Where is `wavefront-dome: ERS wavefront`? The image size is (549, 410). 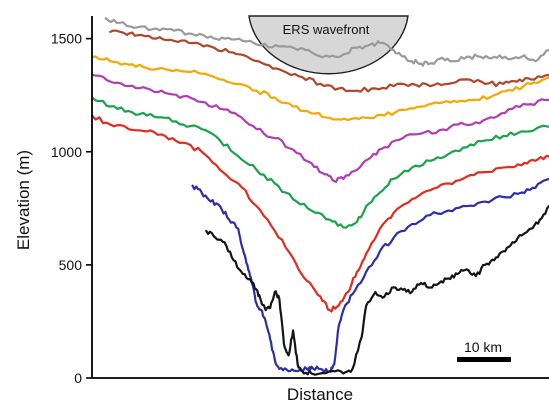 wavefront-dome: ERS wavefront is located at coordinates (328, 45).